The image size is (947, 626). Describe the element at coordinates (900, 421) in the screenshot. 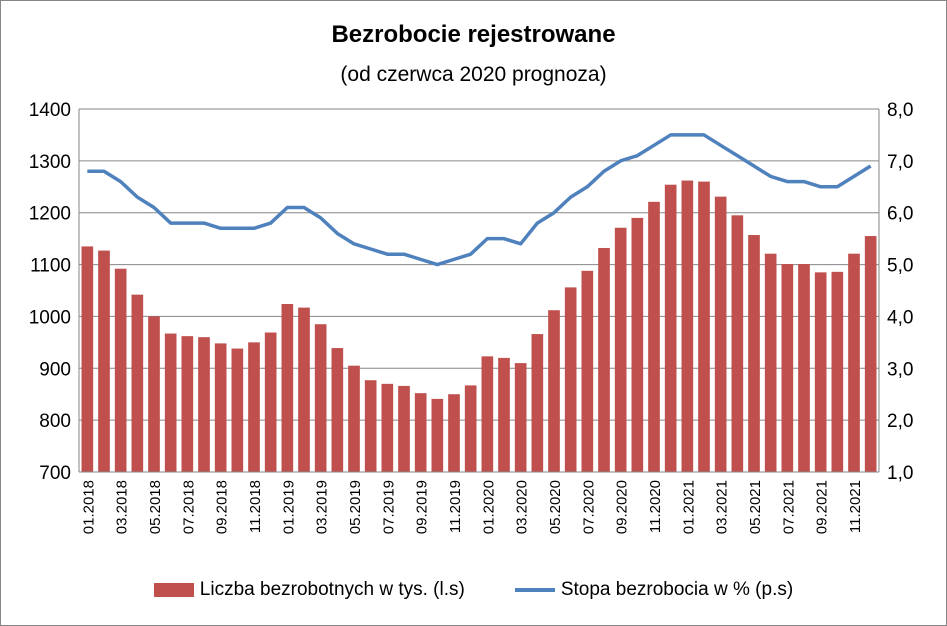

I see `y-tick-right: 2,0` at that location.